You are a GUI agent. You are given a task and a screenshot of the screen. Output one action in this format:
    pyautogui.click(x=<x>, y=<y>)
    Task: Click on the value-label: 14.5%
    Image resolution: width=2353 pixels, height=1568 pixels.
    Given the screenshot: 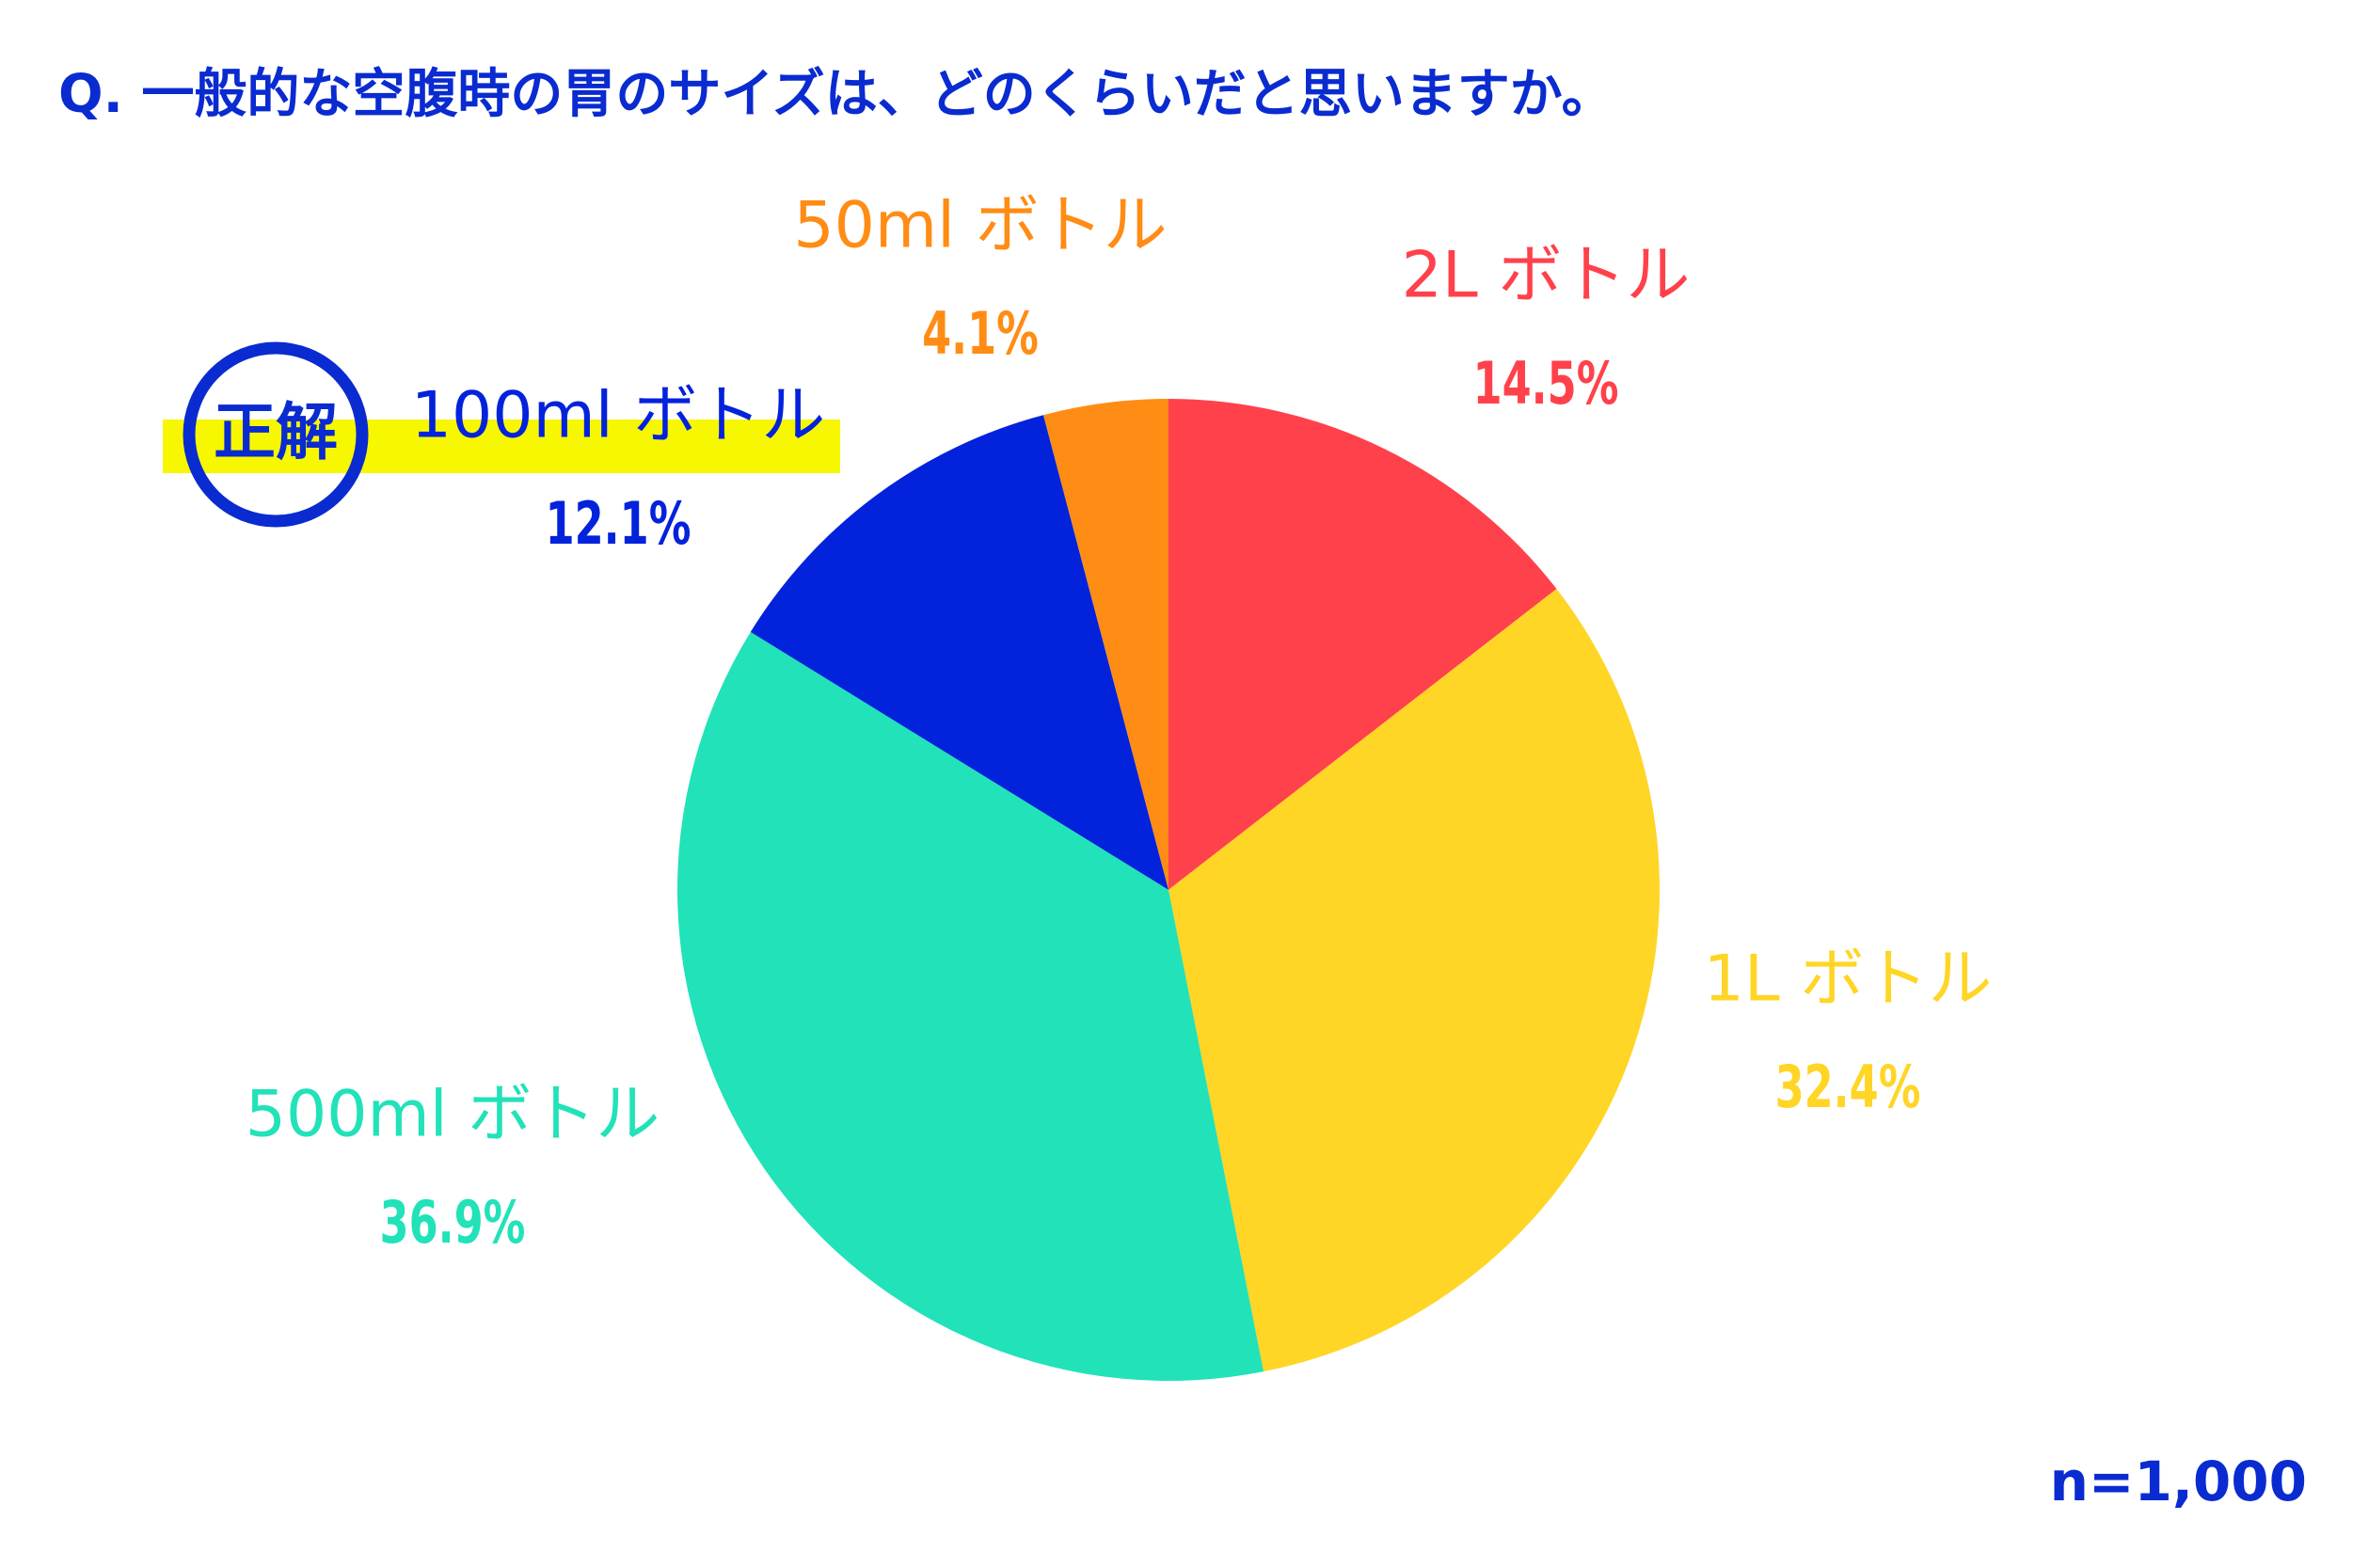 What is the action you would take?
    pyautogui.click(x=1546, y=383)
    